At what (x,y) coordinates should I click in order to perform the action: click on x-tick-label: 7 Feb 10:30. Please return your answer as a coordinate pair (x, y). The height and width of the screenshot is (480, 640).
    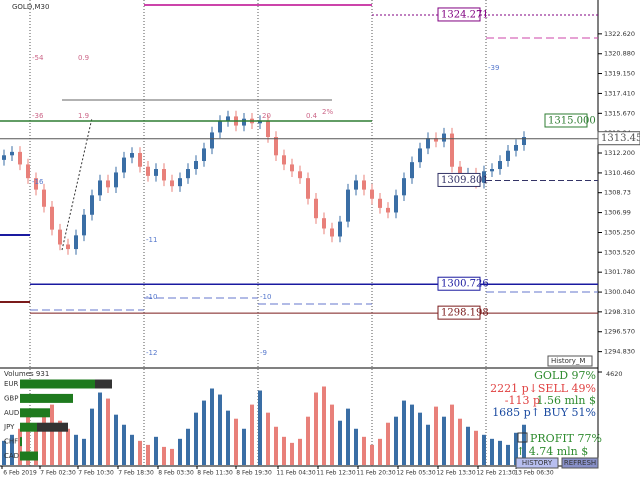
    Looking at the image, I should click on (96, 473).